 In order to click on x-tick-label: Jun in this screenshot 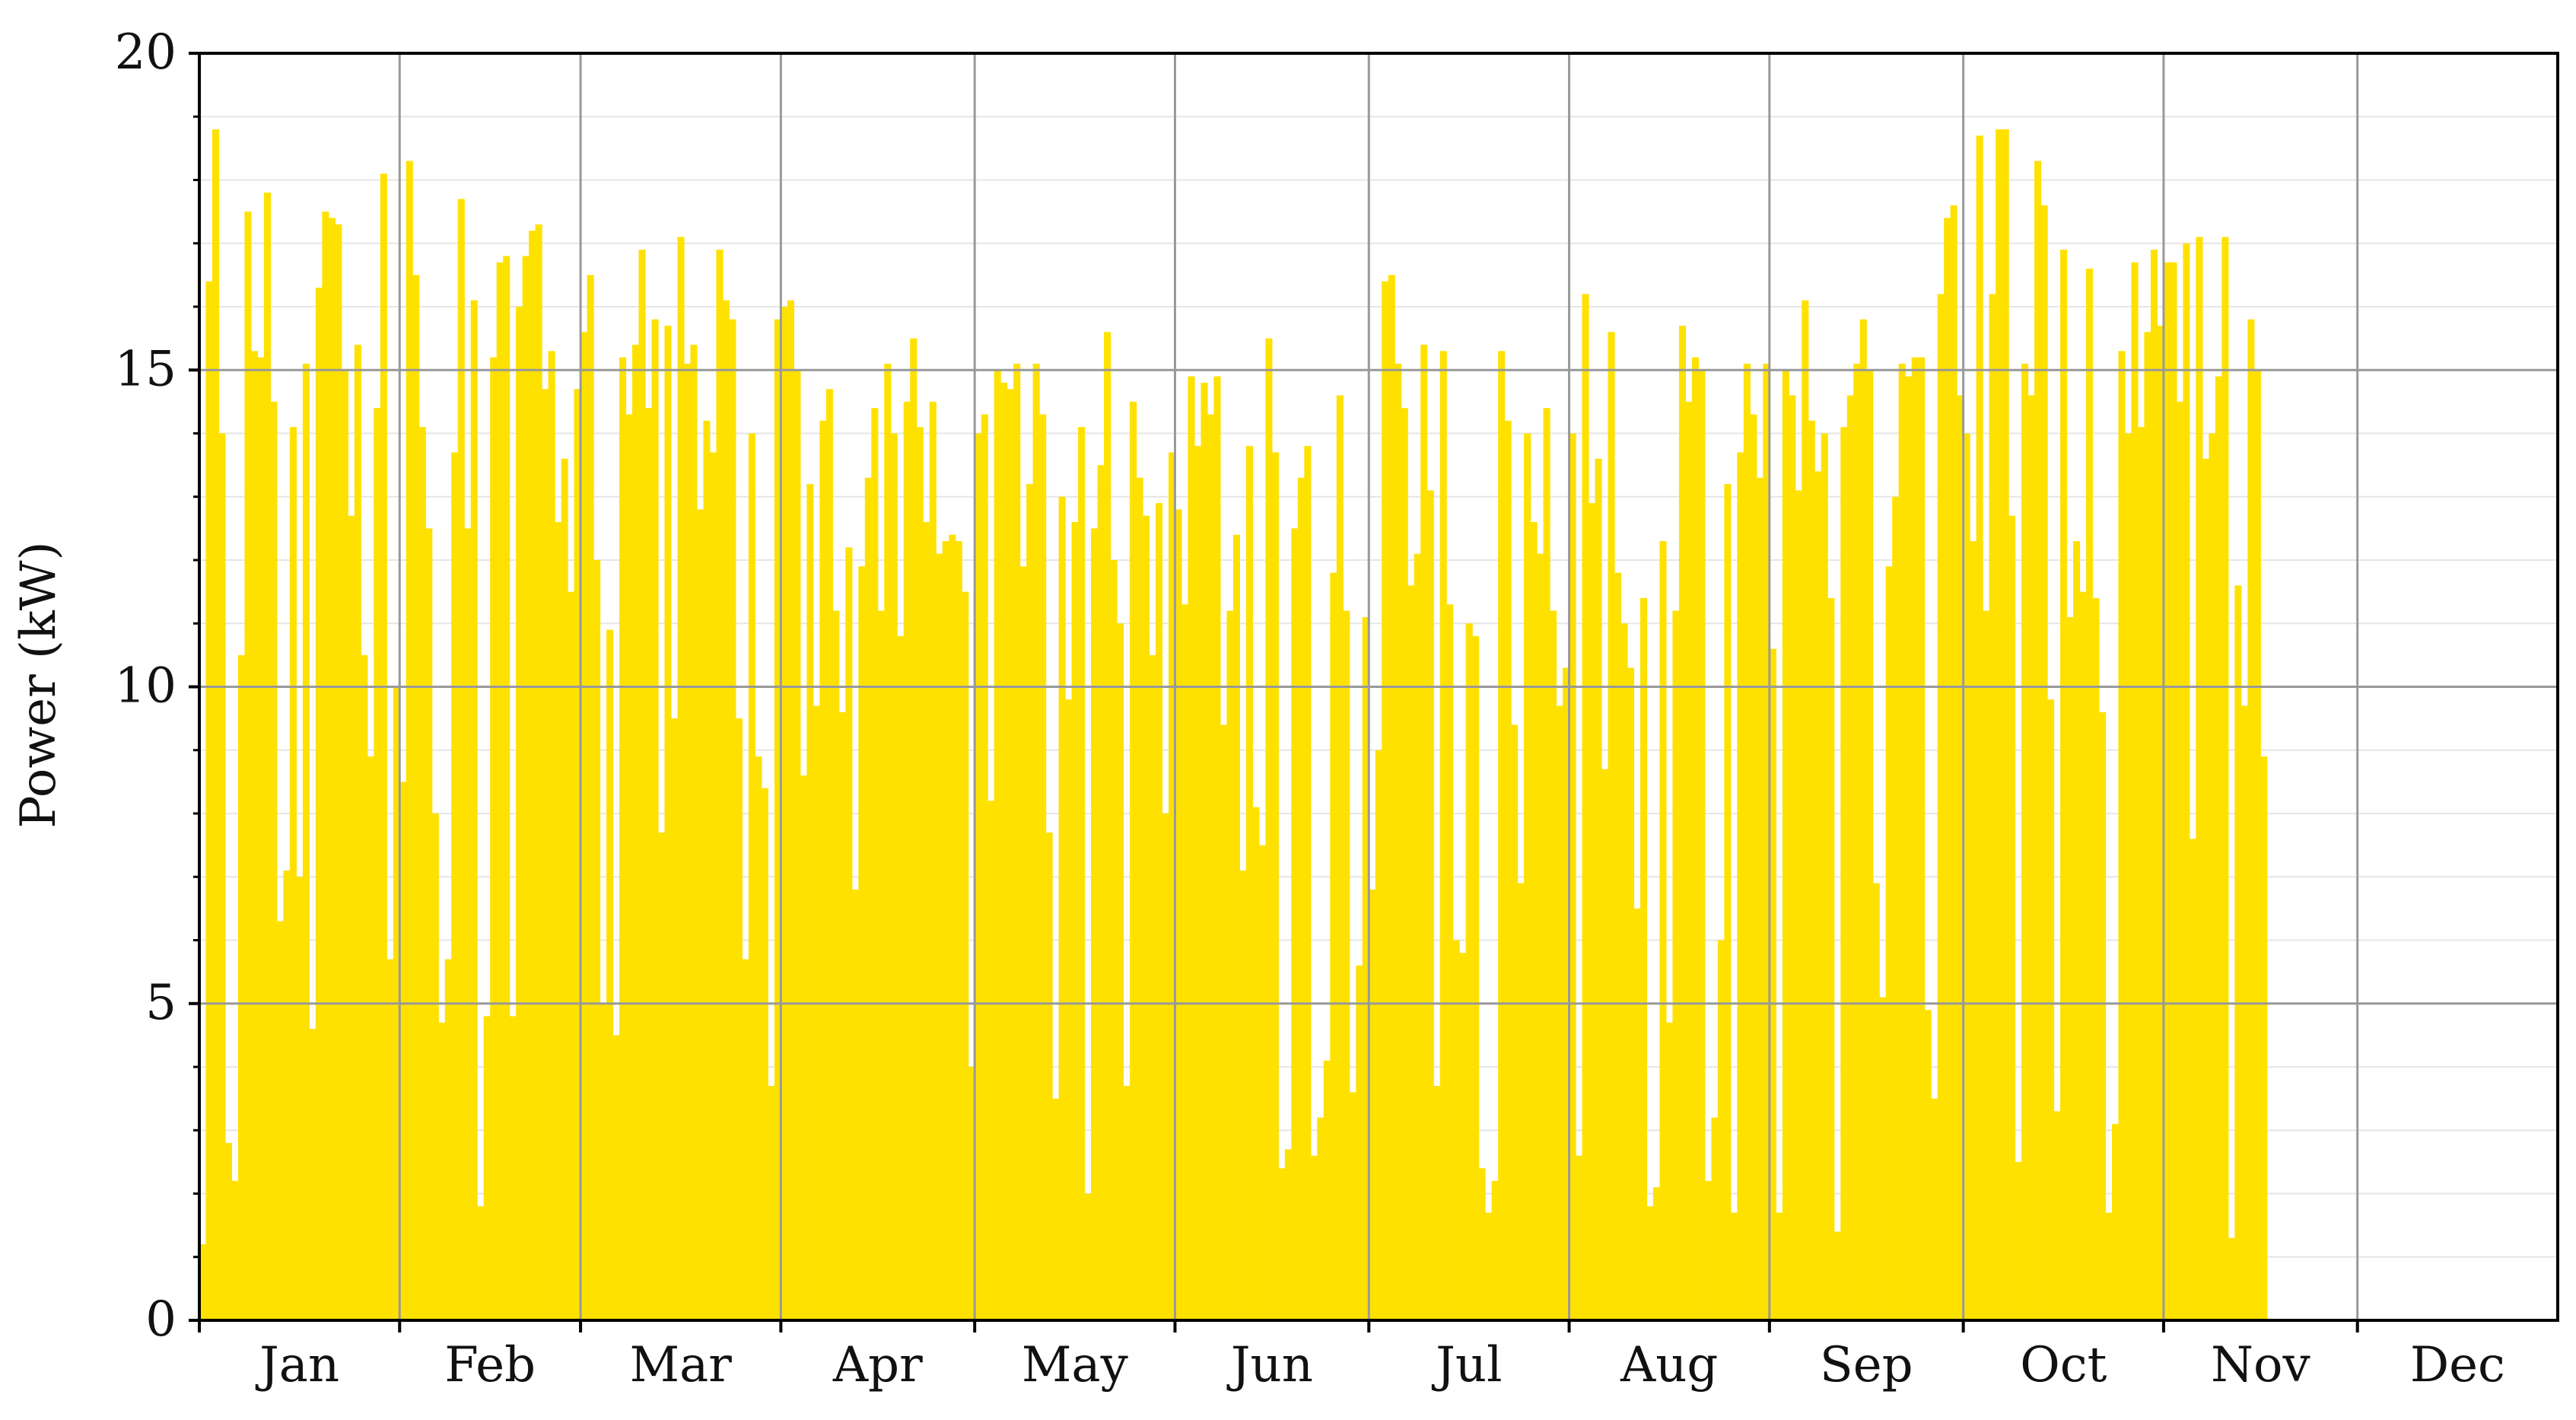, I will do `click(1269, 1365)`.